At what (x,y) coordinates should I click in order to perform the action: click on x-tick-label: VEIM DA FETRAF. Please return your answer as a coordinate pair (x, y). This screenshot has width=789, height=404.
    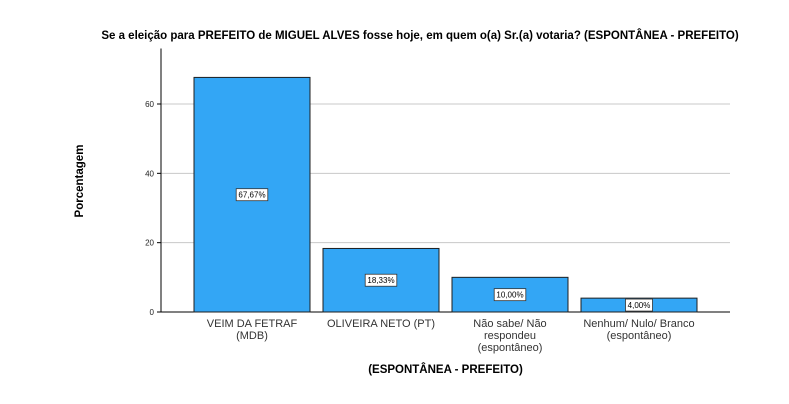
    Looking at the image, I should click on (252, 324).